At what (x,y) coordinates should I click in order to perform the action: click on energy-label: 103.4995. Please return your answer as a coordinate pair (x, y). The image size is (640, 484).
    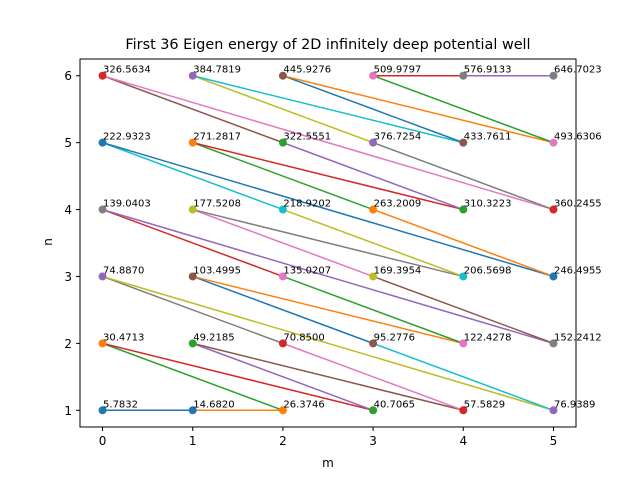
    Looking at the image, I should click on (217, 270).